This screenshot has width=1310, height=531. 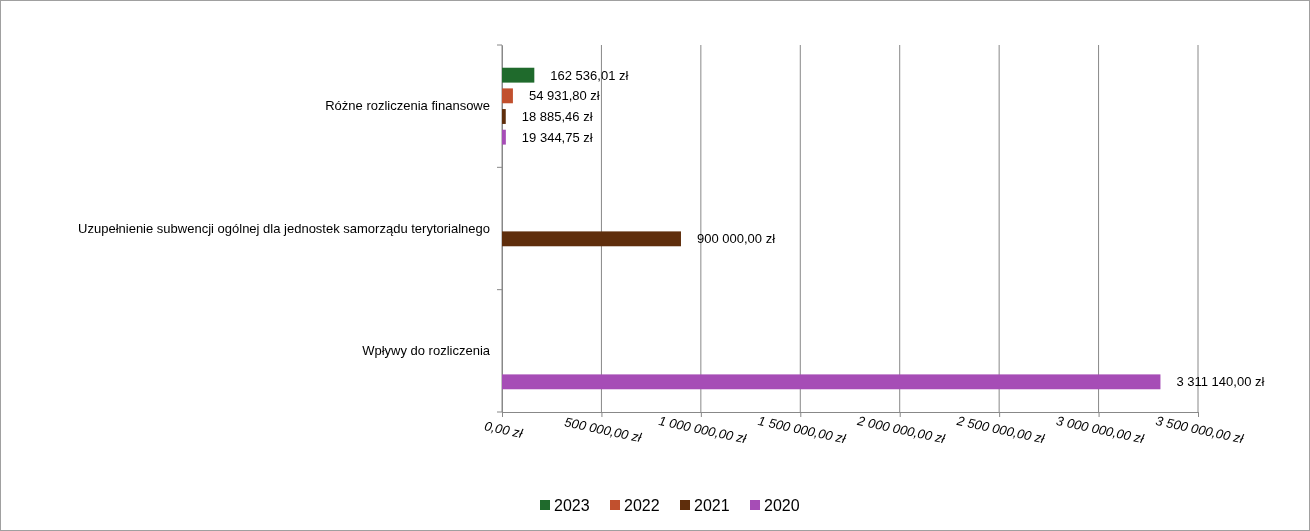 I want to click on legend-label: 2022, so click(x=642, y=505).